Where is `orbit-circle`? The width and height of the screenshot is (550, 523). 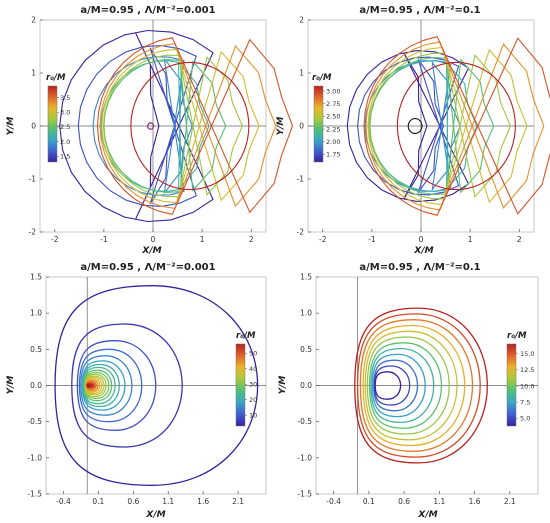
orbit-circle is located at coordinates (190, 126).